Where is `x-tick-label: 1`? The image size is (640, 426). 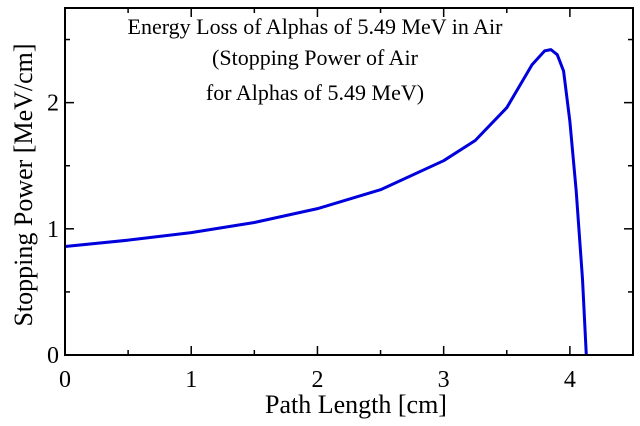 x-tick-label: 1 is located at coordinates (191, 380).